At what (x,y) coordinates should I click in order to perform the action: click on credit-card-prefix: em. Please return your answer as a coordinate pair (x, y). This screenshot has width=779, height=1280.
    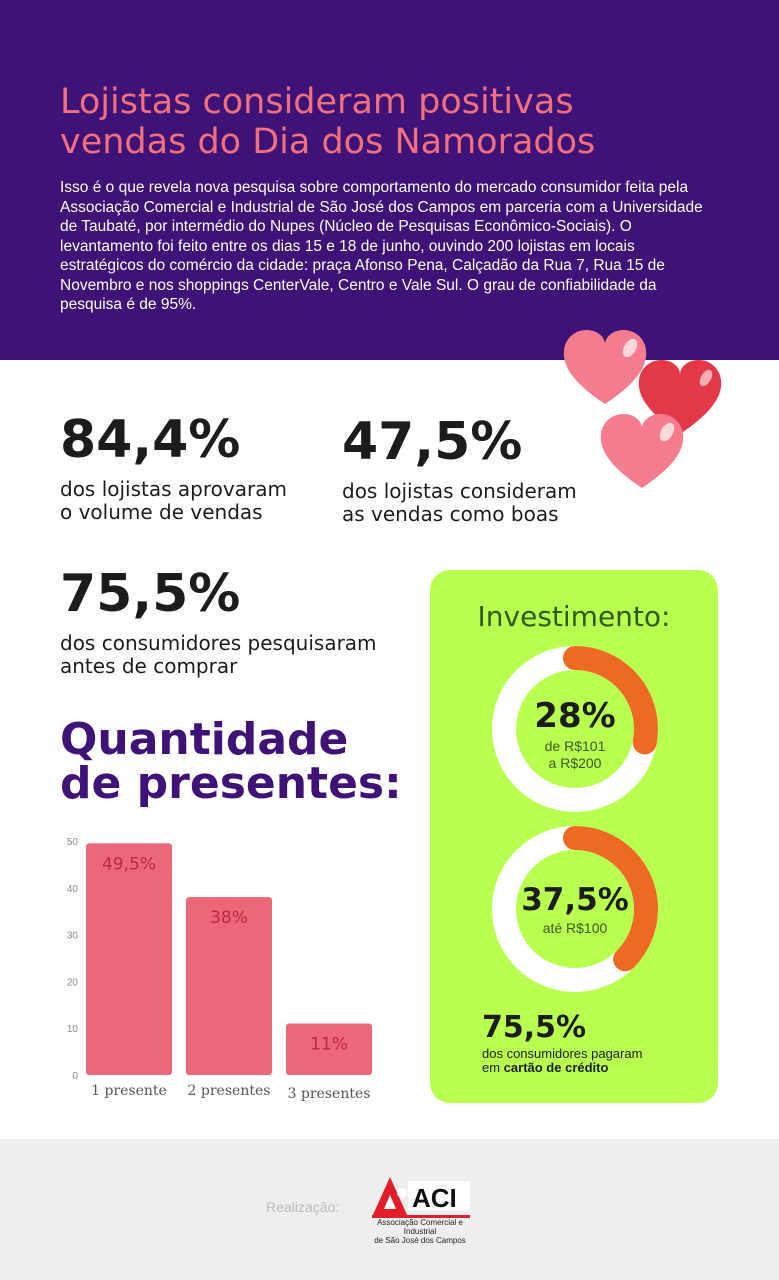
    Looking at the image, I should click on (493, 1067).